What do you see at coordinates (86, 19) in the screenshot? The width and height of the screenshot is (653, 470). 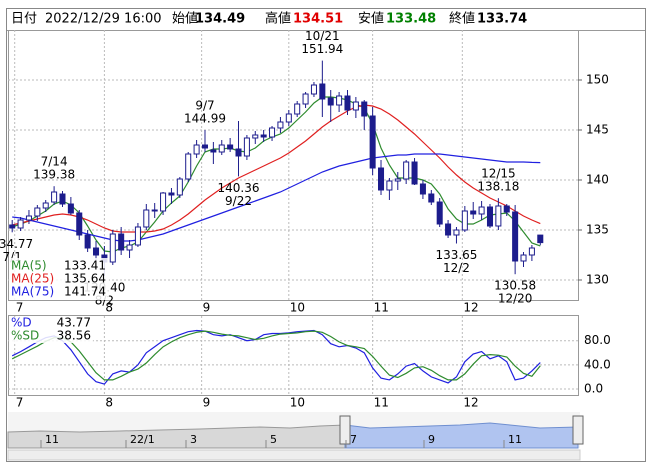 I see `header: 日付 2022/12/29 16:00` at bounding box center [86, 19].